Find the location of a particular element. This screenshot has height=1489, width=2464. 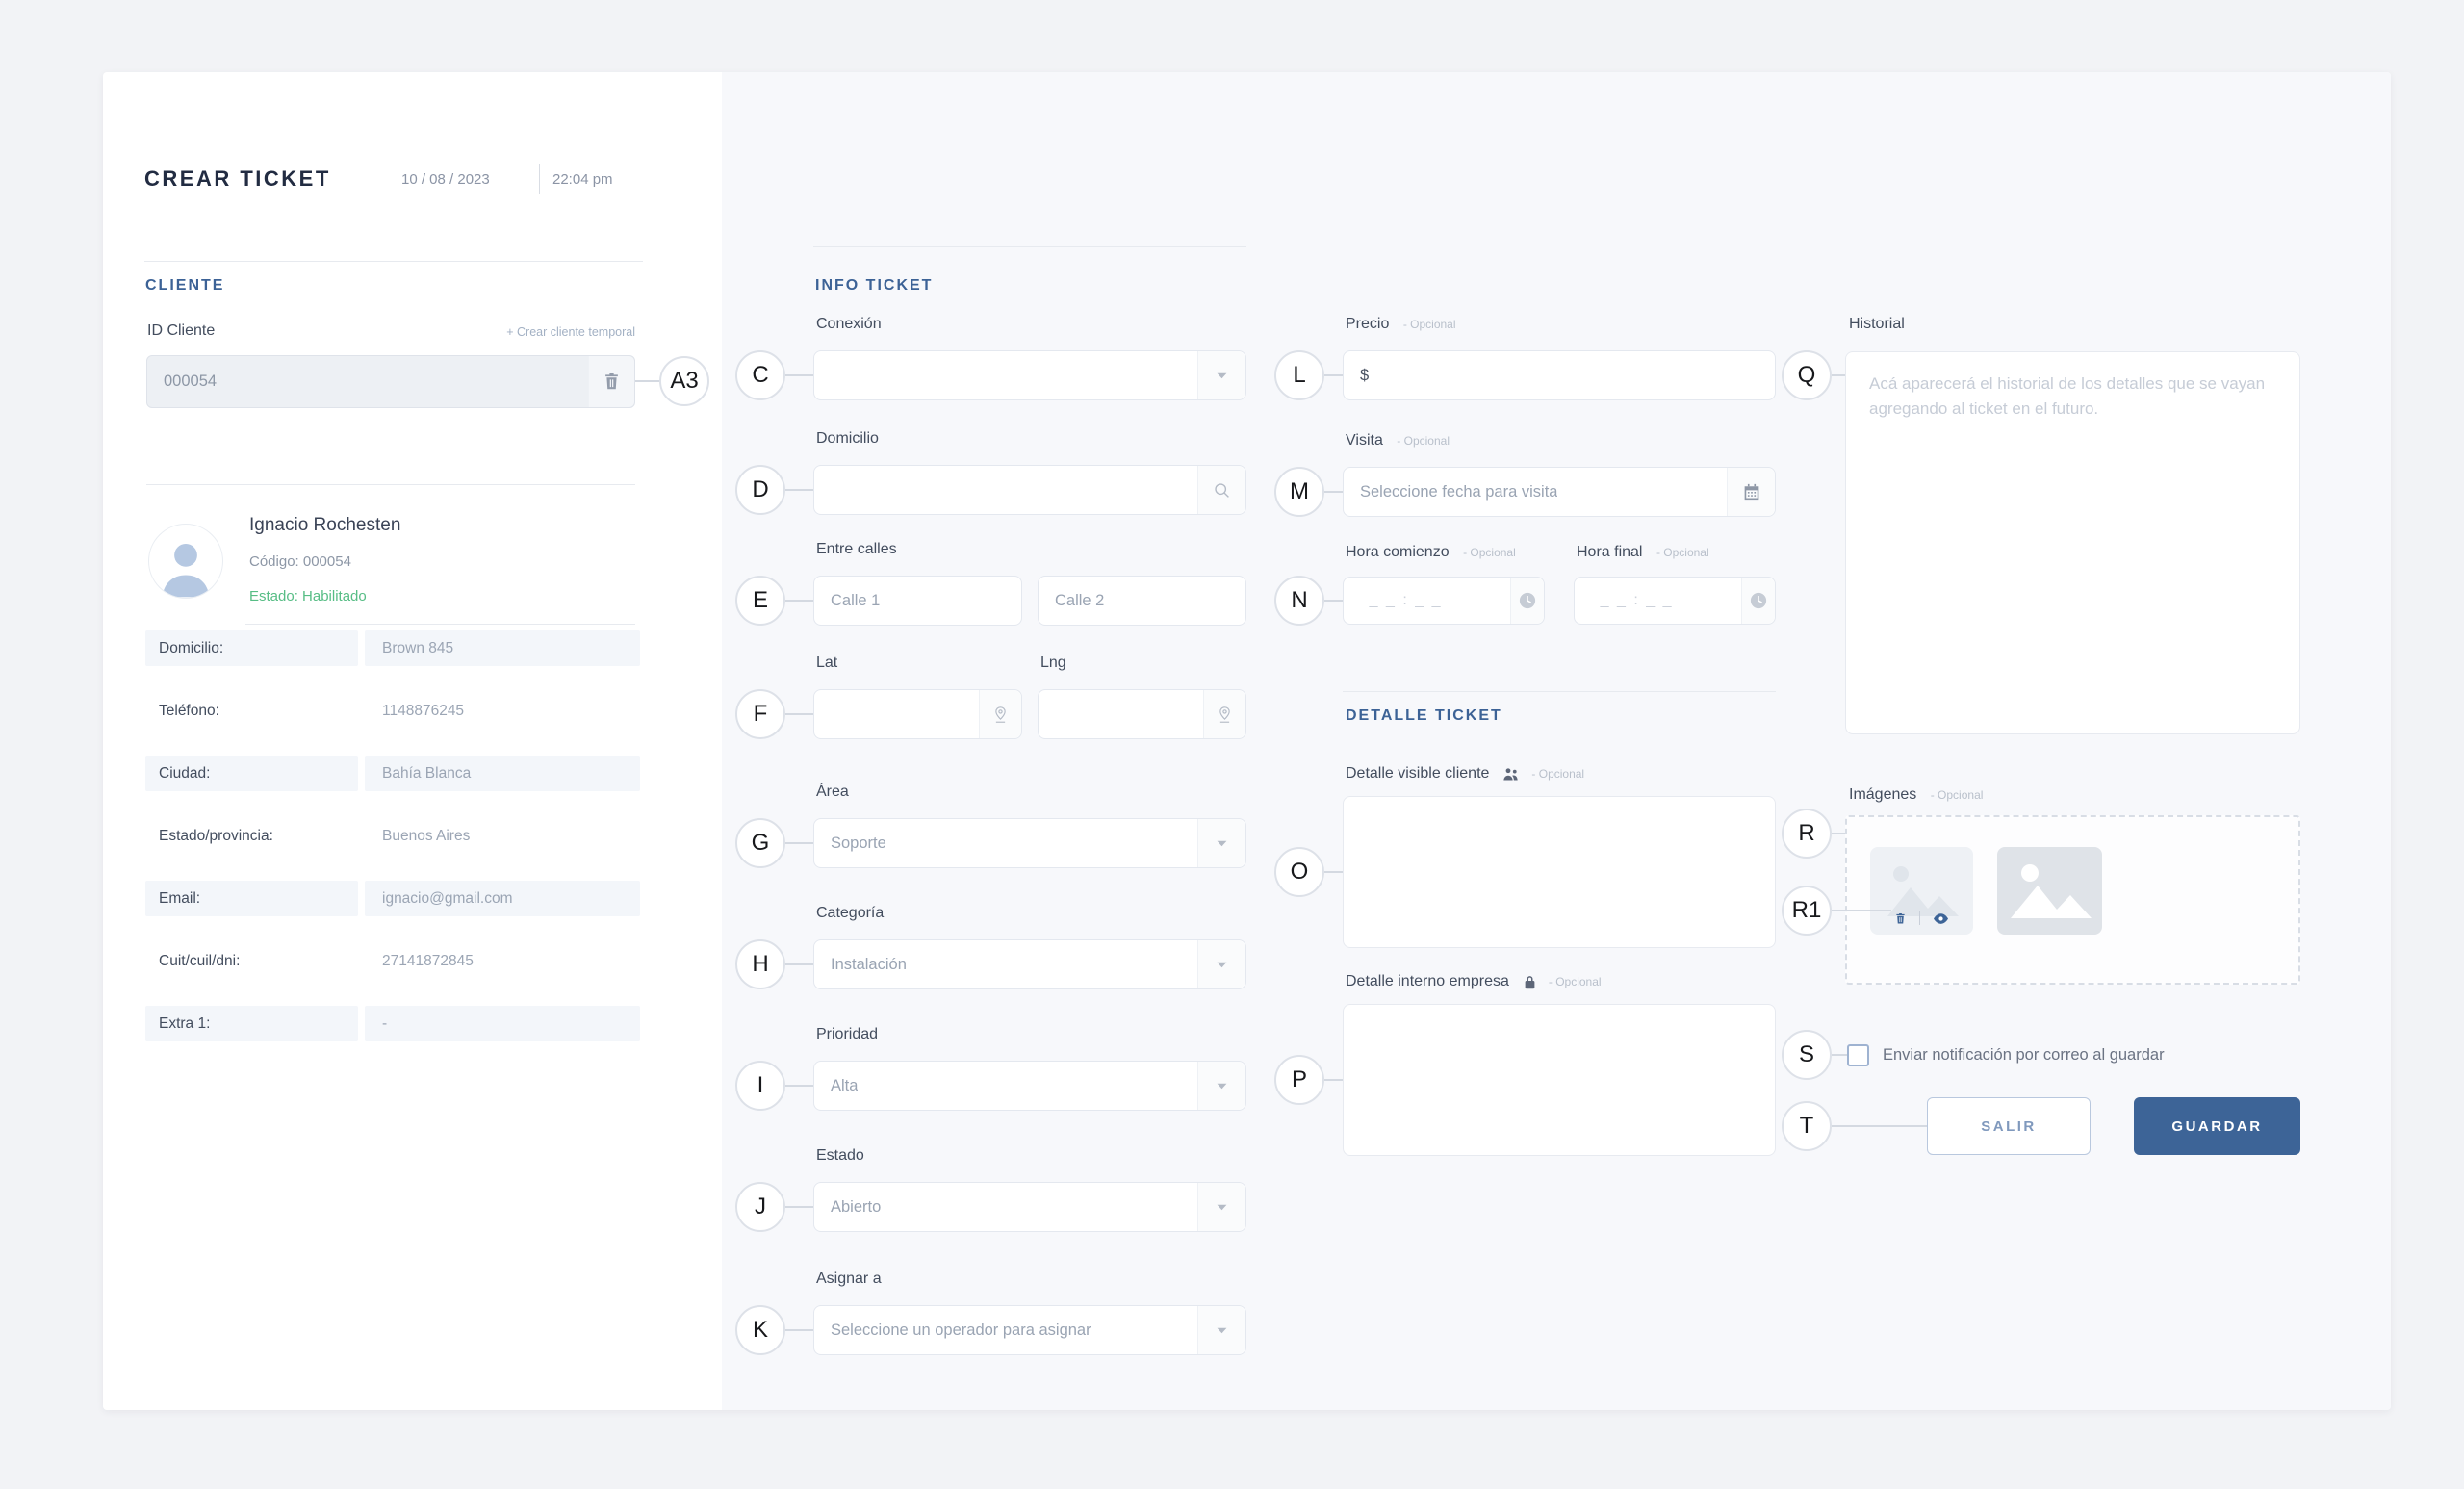

annot-line-f is located at coordinates (799, 714).